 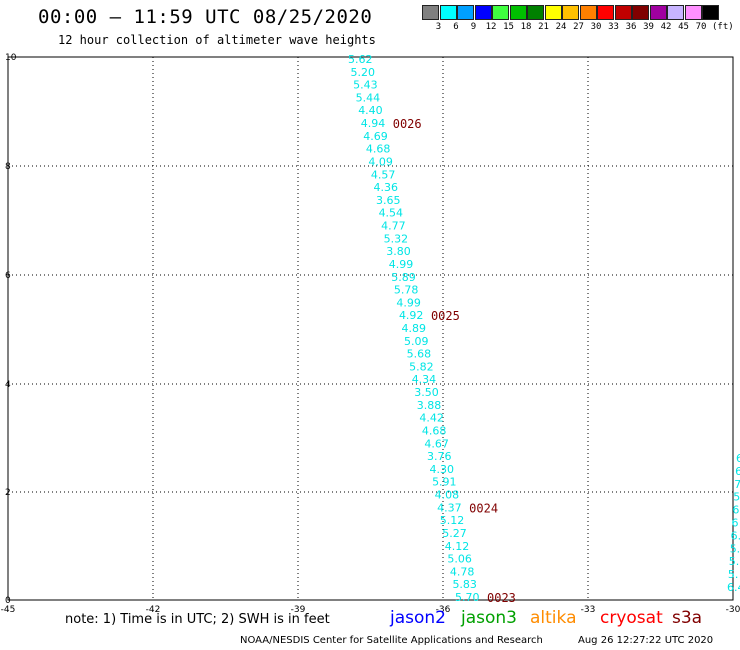 I want to click on wave-height-value: 5.78, so click(x=406, y=290).